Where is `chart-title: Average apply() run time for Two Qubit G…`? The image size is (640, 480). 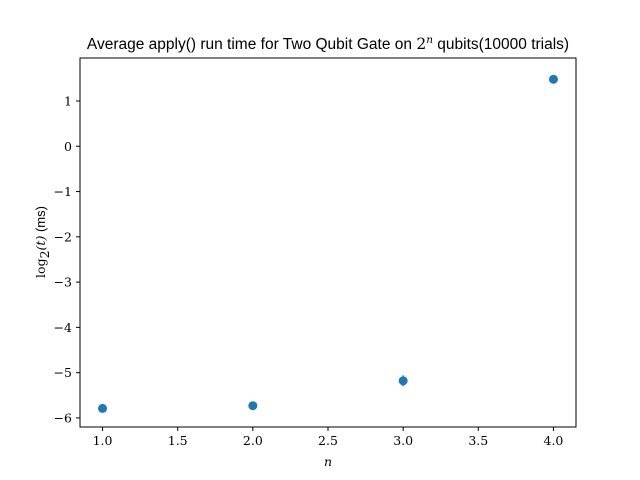
chart-title: Average apply() run time for Two Qubit G… is located at coordinates (328, 43).